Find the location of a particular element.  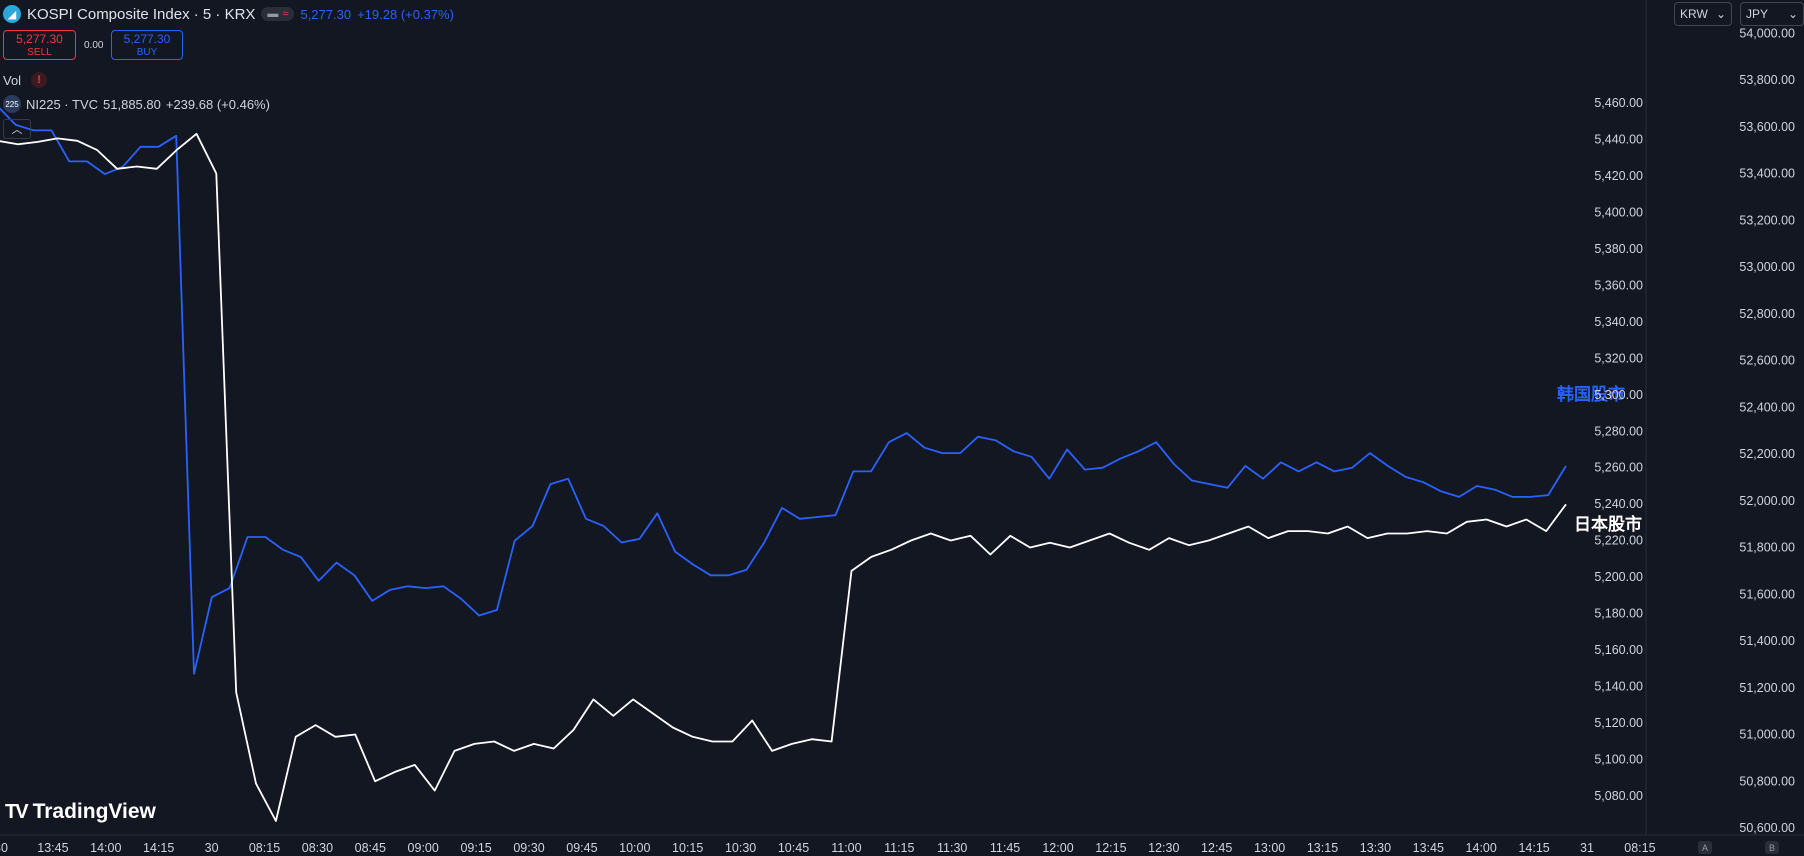

left-axis-tick: 5,120.00 is located at coordinates (1618, 723).